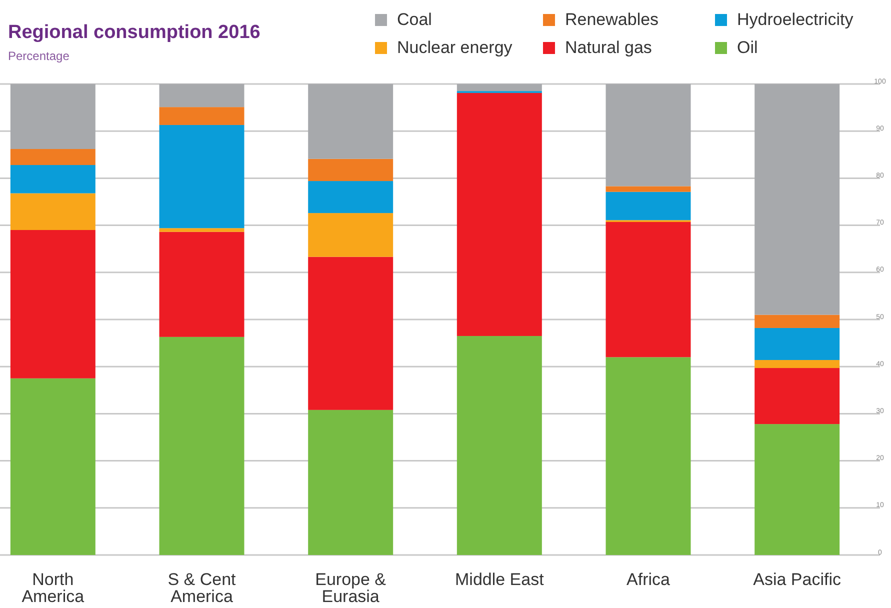  Describe the element at coordinates (612, 19) in the screenshot. I see `legend-label: Renewables` at that location.